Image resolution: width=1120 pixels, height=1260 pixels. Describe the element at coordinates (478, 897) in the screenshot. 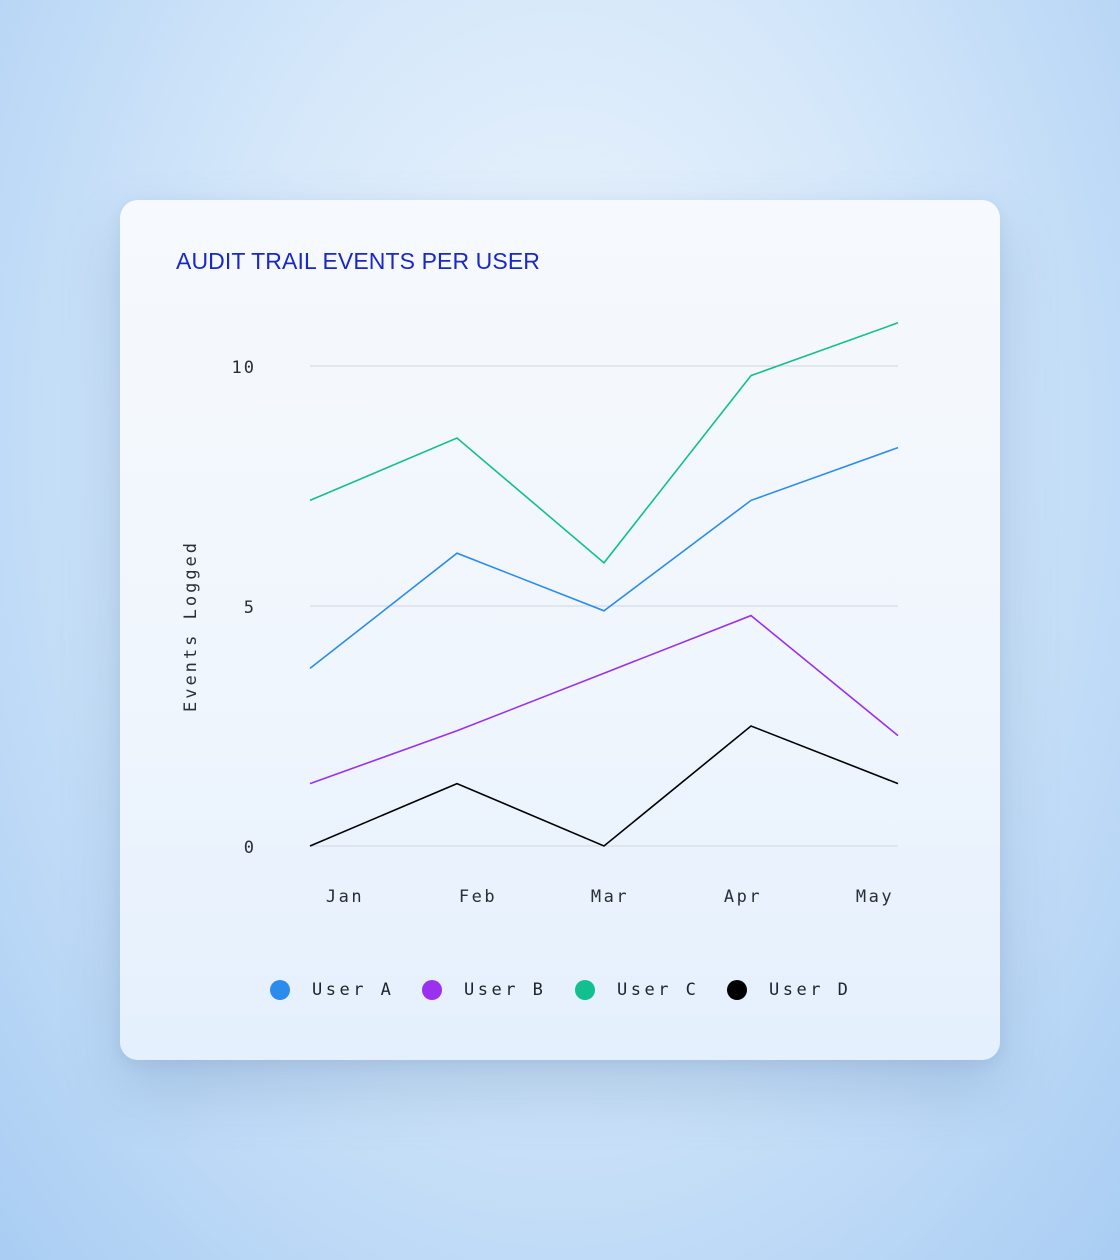

I see `x-tick-label: Feb` at that location.